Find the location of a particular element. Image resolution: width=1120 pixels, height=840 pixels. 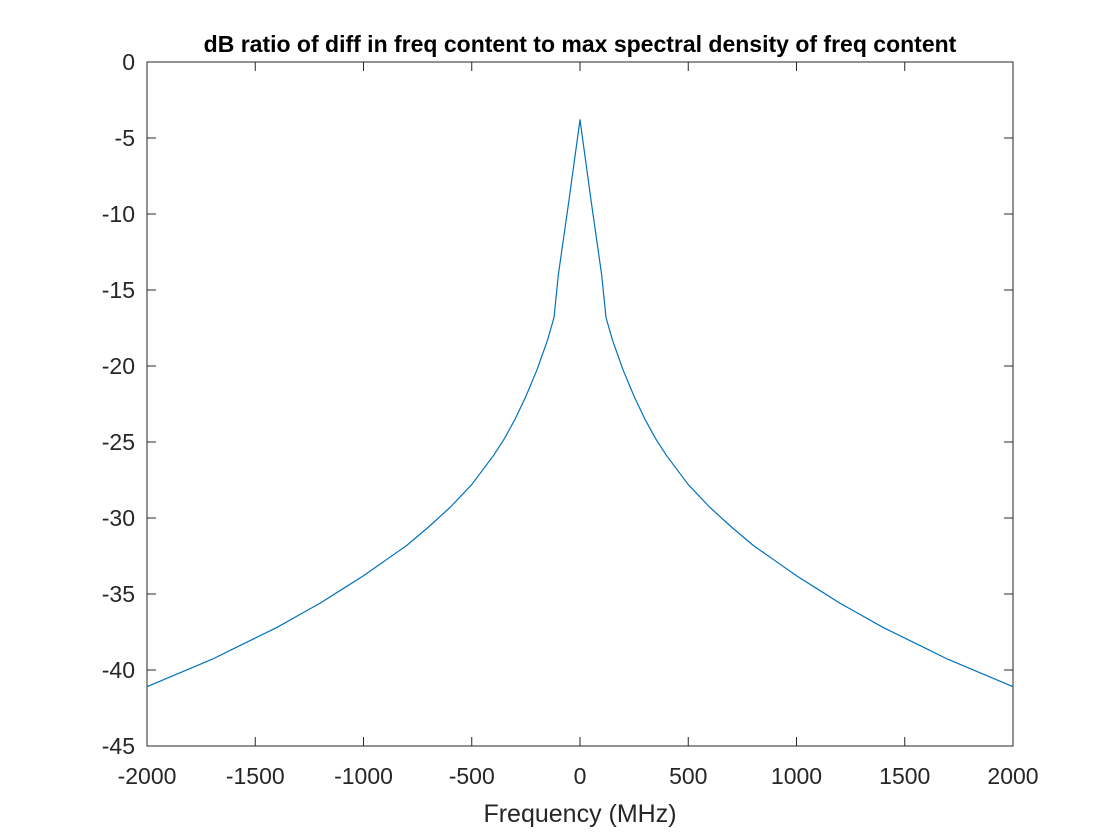

y-tick-label: -10 is located at coordinates (118, 214).